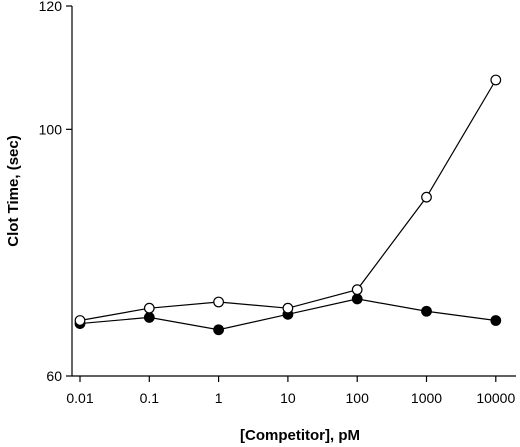 Image resolution: width=520 pixels, height=447 pixels. I want to click on y-axis-title: Clot Time, (sec), so click(13, 190).